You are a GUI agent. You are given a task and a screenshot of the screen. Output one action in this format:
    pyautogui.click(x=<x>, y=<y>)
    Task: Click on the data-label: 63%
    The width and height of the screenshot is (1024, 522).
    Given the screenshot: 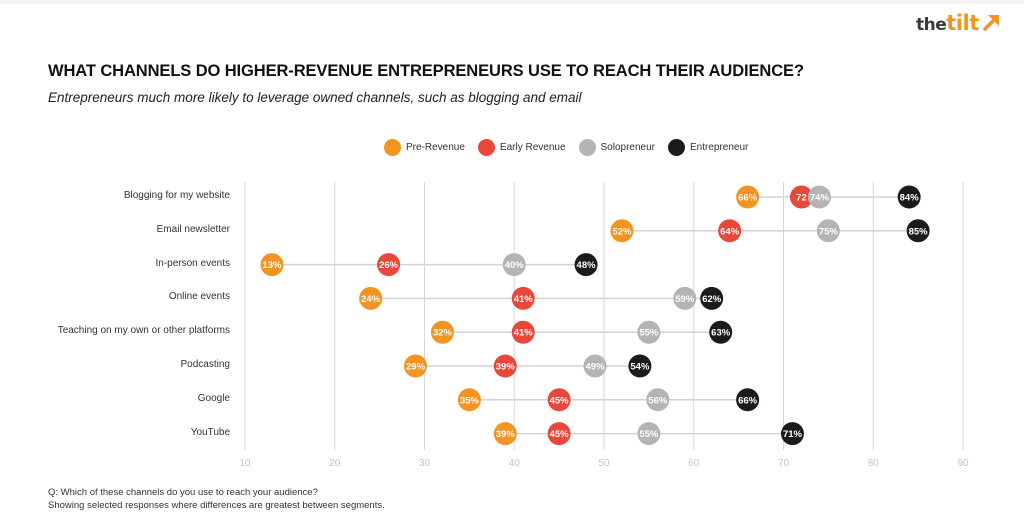 What is the action you would take?
    pyautogui.click(x=721, y=333)
    